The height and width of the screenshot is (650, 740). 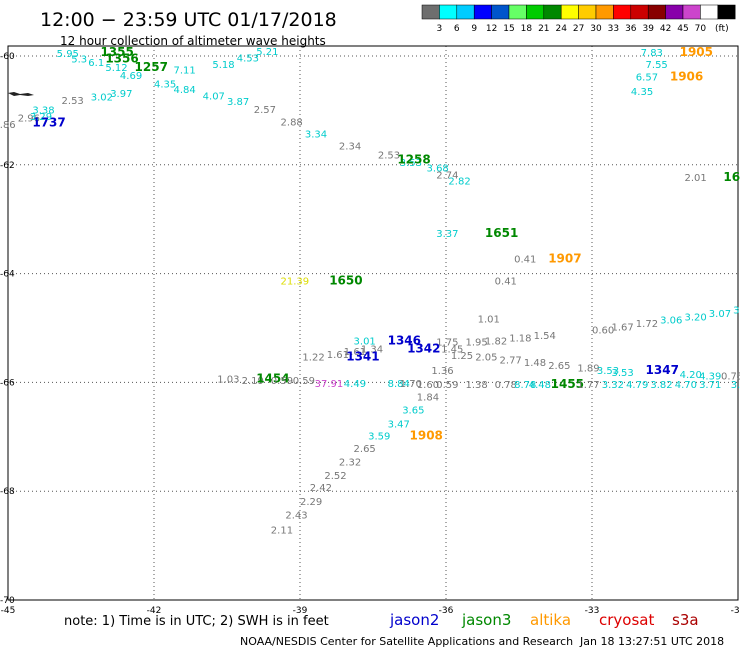 I want to click on wave-height-label: 3.53, so click(x=608, y=371).